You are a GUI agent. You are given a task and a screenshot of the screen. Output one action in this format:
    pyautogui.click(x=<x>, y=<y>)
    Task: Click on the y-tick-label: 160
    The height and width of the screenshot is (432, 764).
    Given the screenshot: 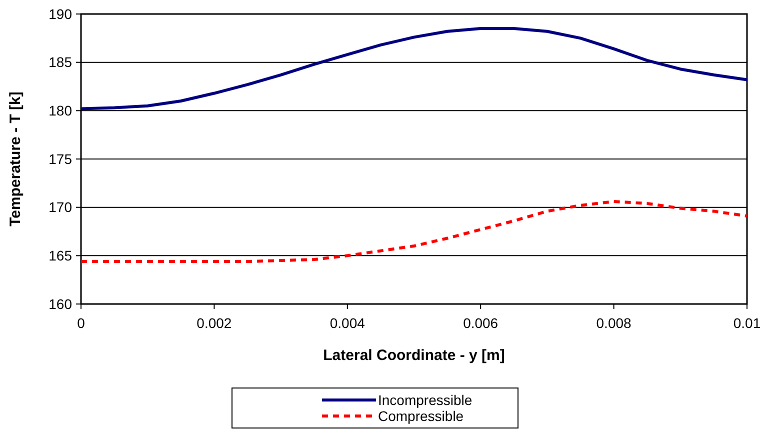 What is the action you would take?
    pyautogui.click(x=60, y=304)
    